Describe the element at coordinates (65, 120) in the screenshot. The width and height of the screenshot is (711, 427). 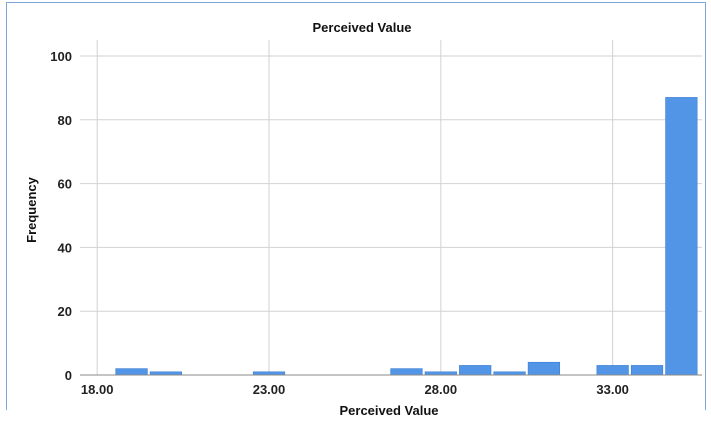
I see `y-tick-label: 80` at that location.